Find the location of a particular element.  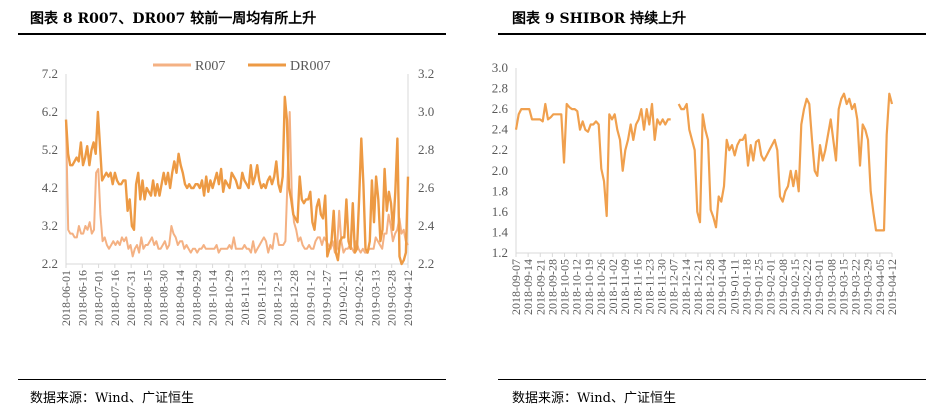

shibor-x-tick-label: 2018-09-14 is located at coordinates (528, 287).